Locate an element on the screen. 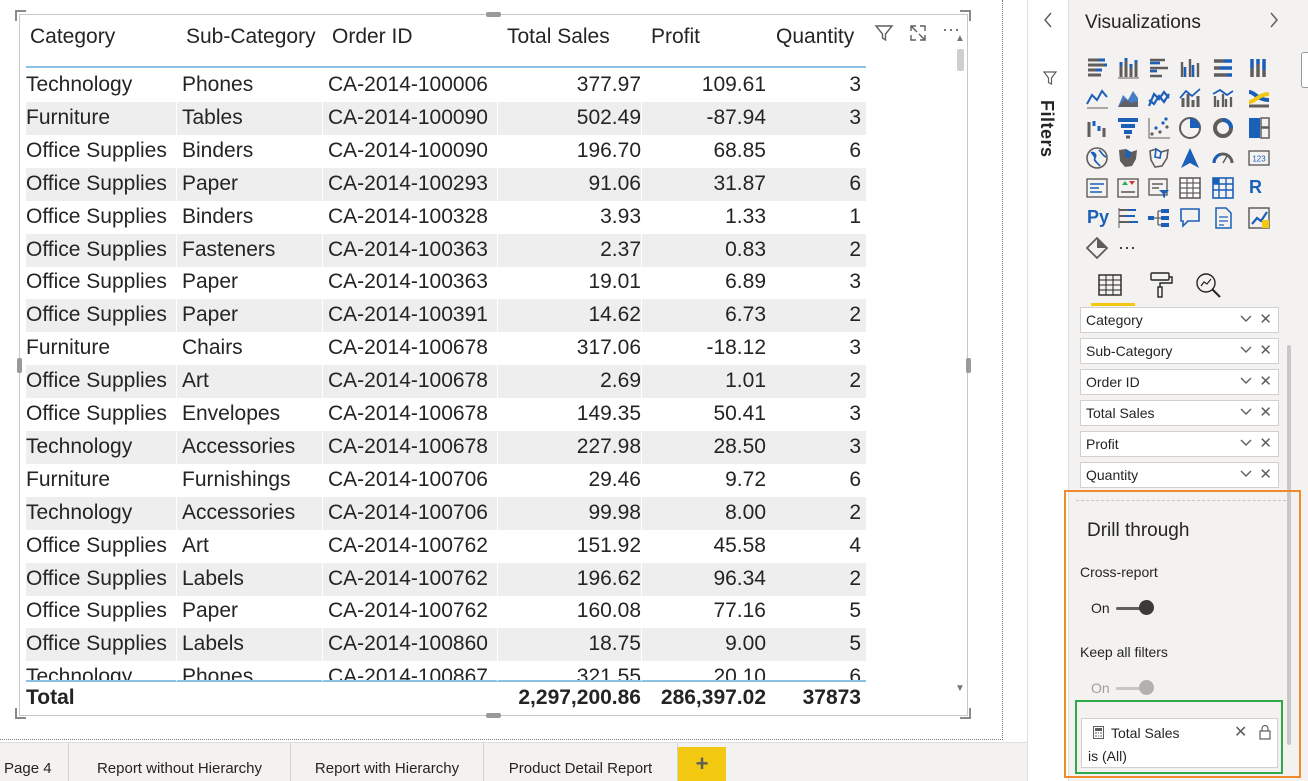 The width and height of the screenshot is (1308, 781). filters-label: Filters is located at coordinates (1047, 129).